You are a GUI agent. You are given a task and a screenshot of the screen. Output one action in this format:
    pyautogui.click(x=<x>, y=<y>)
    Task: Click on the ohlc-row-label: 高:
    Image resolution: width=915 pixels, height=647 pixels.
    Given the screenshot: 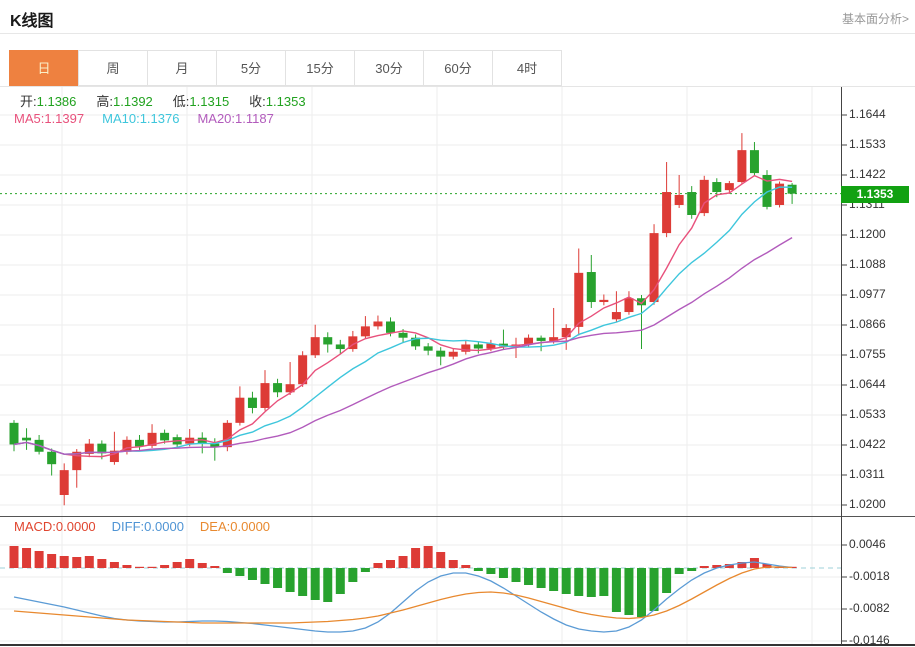 What is the action you would take?
    pyautogui.click(x=105, y=101)
    